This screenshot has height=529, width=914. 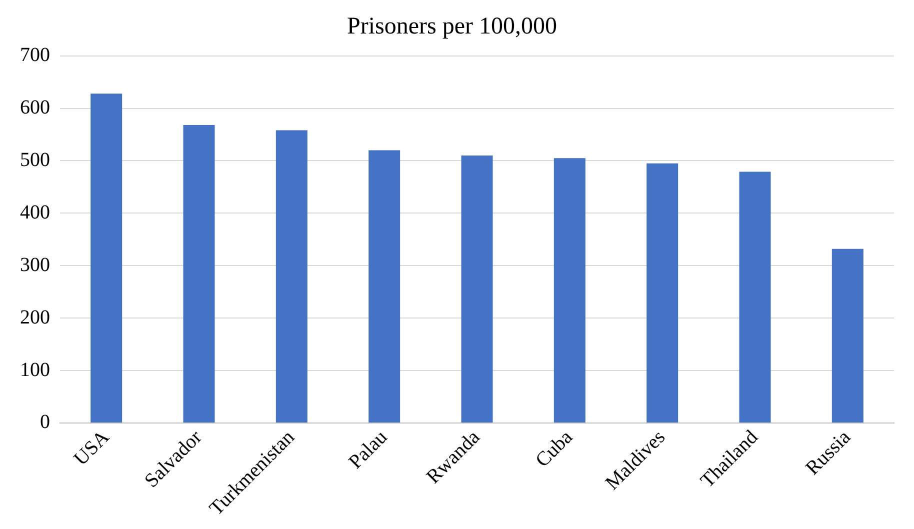 What do you see at coordinates (45, 422) in the screenshot?
I see `y-tick-label: 0` at bounding box center [45, 422].